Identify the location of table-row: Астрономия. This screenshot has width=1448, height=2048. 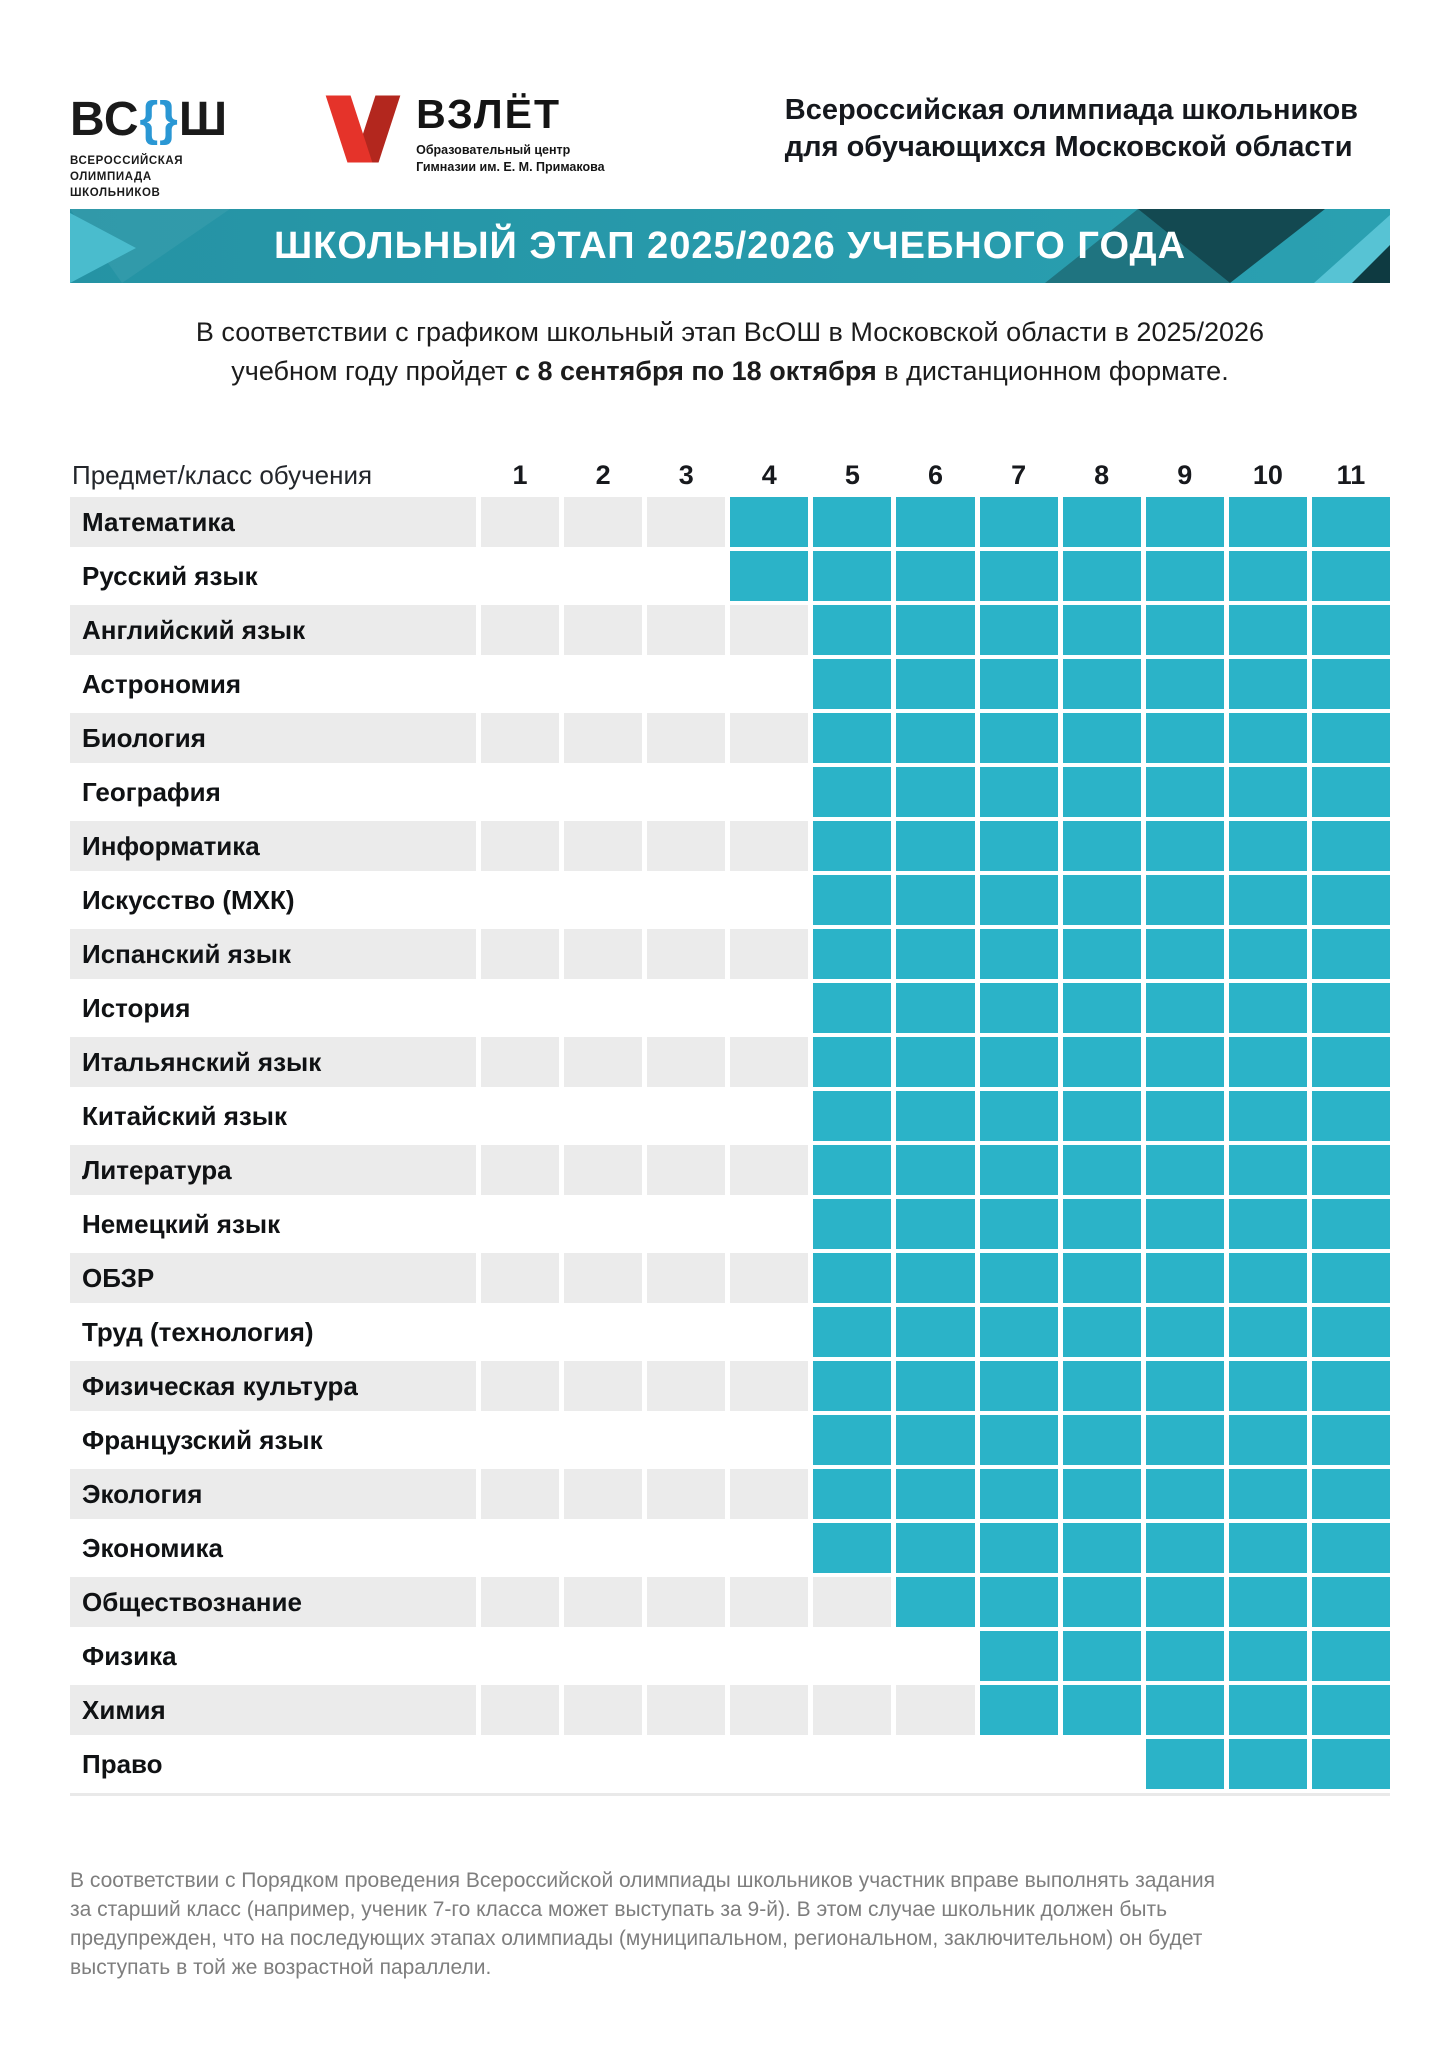
(730, 684).